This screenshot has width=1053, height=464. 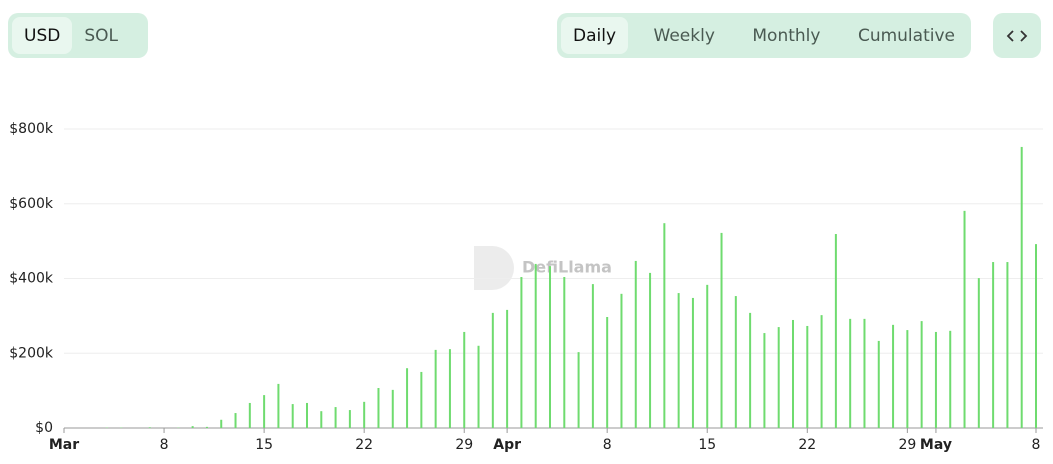 I want to click on y-tick-label: $0, so click(x=44, y=428).